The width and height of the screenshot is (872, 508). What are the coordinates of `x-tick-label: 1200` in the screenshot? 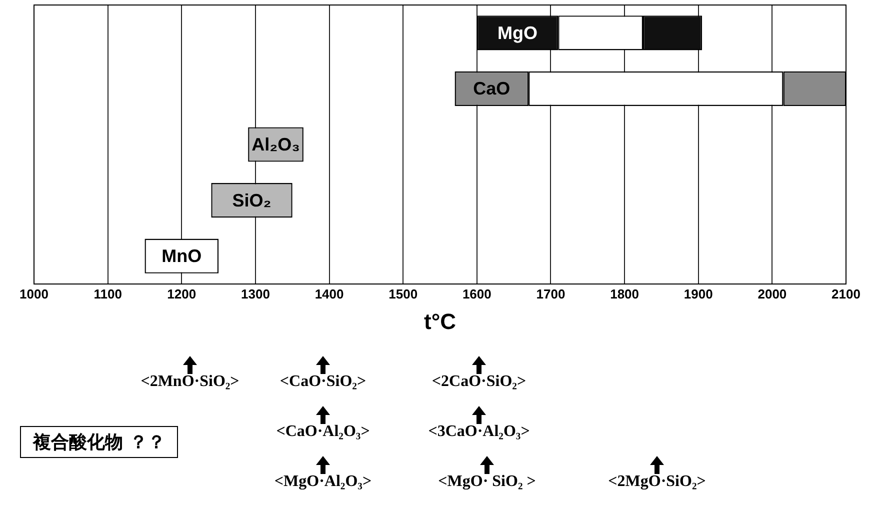 It's located at (181, 294).